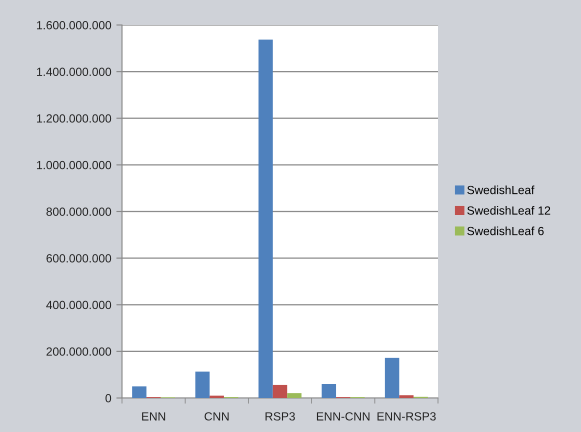 Image resolution: width=581 pixels, height=432 pixels. I want to click on y-tick-label: 400.000.000, so click(79, 305).